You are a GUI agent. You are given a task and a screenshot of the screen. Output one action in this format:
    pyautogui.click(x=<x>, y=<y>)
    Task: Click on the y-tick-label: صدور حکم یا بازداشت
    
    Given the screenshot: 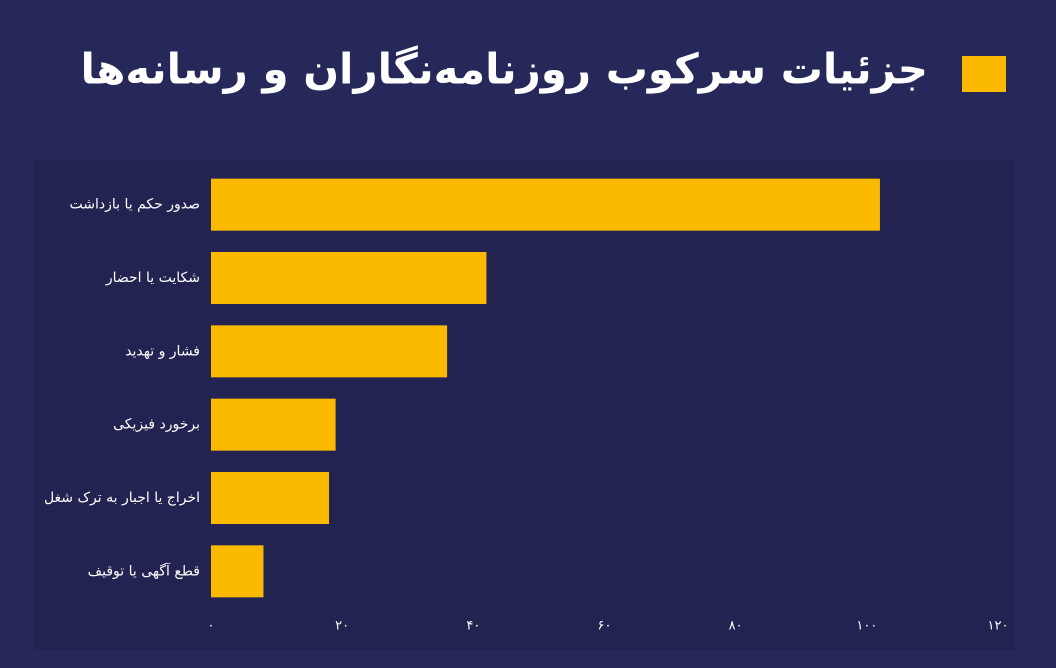 What is the action you would take?
    pyautogui.click(x=135, y=205)
    